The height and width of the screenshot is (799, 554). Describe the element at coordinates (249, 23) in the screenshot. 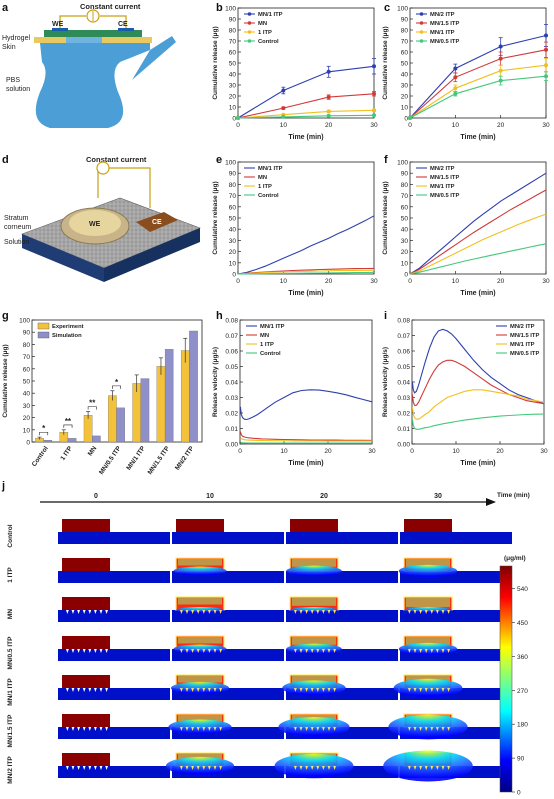

I see `legend-marker-b` at that location.